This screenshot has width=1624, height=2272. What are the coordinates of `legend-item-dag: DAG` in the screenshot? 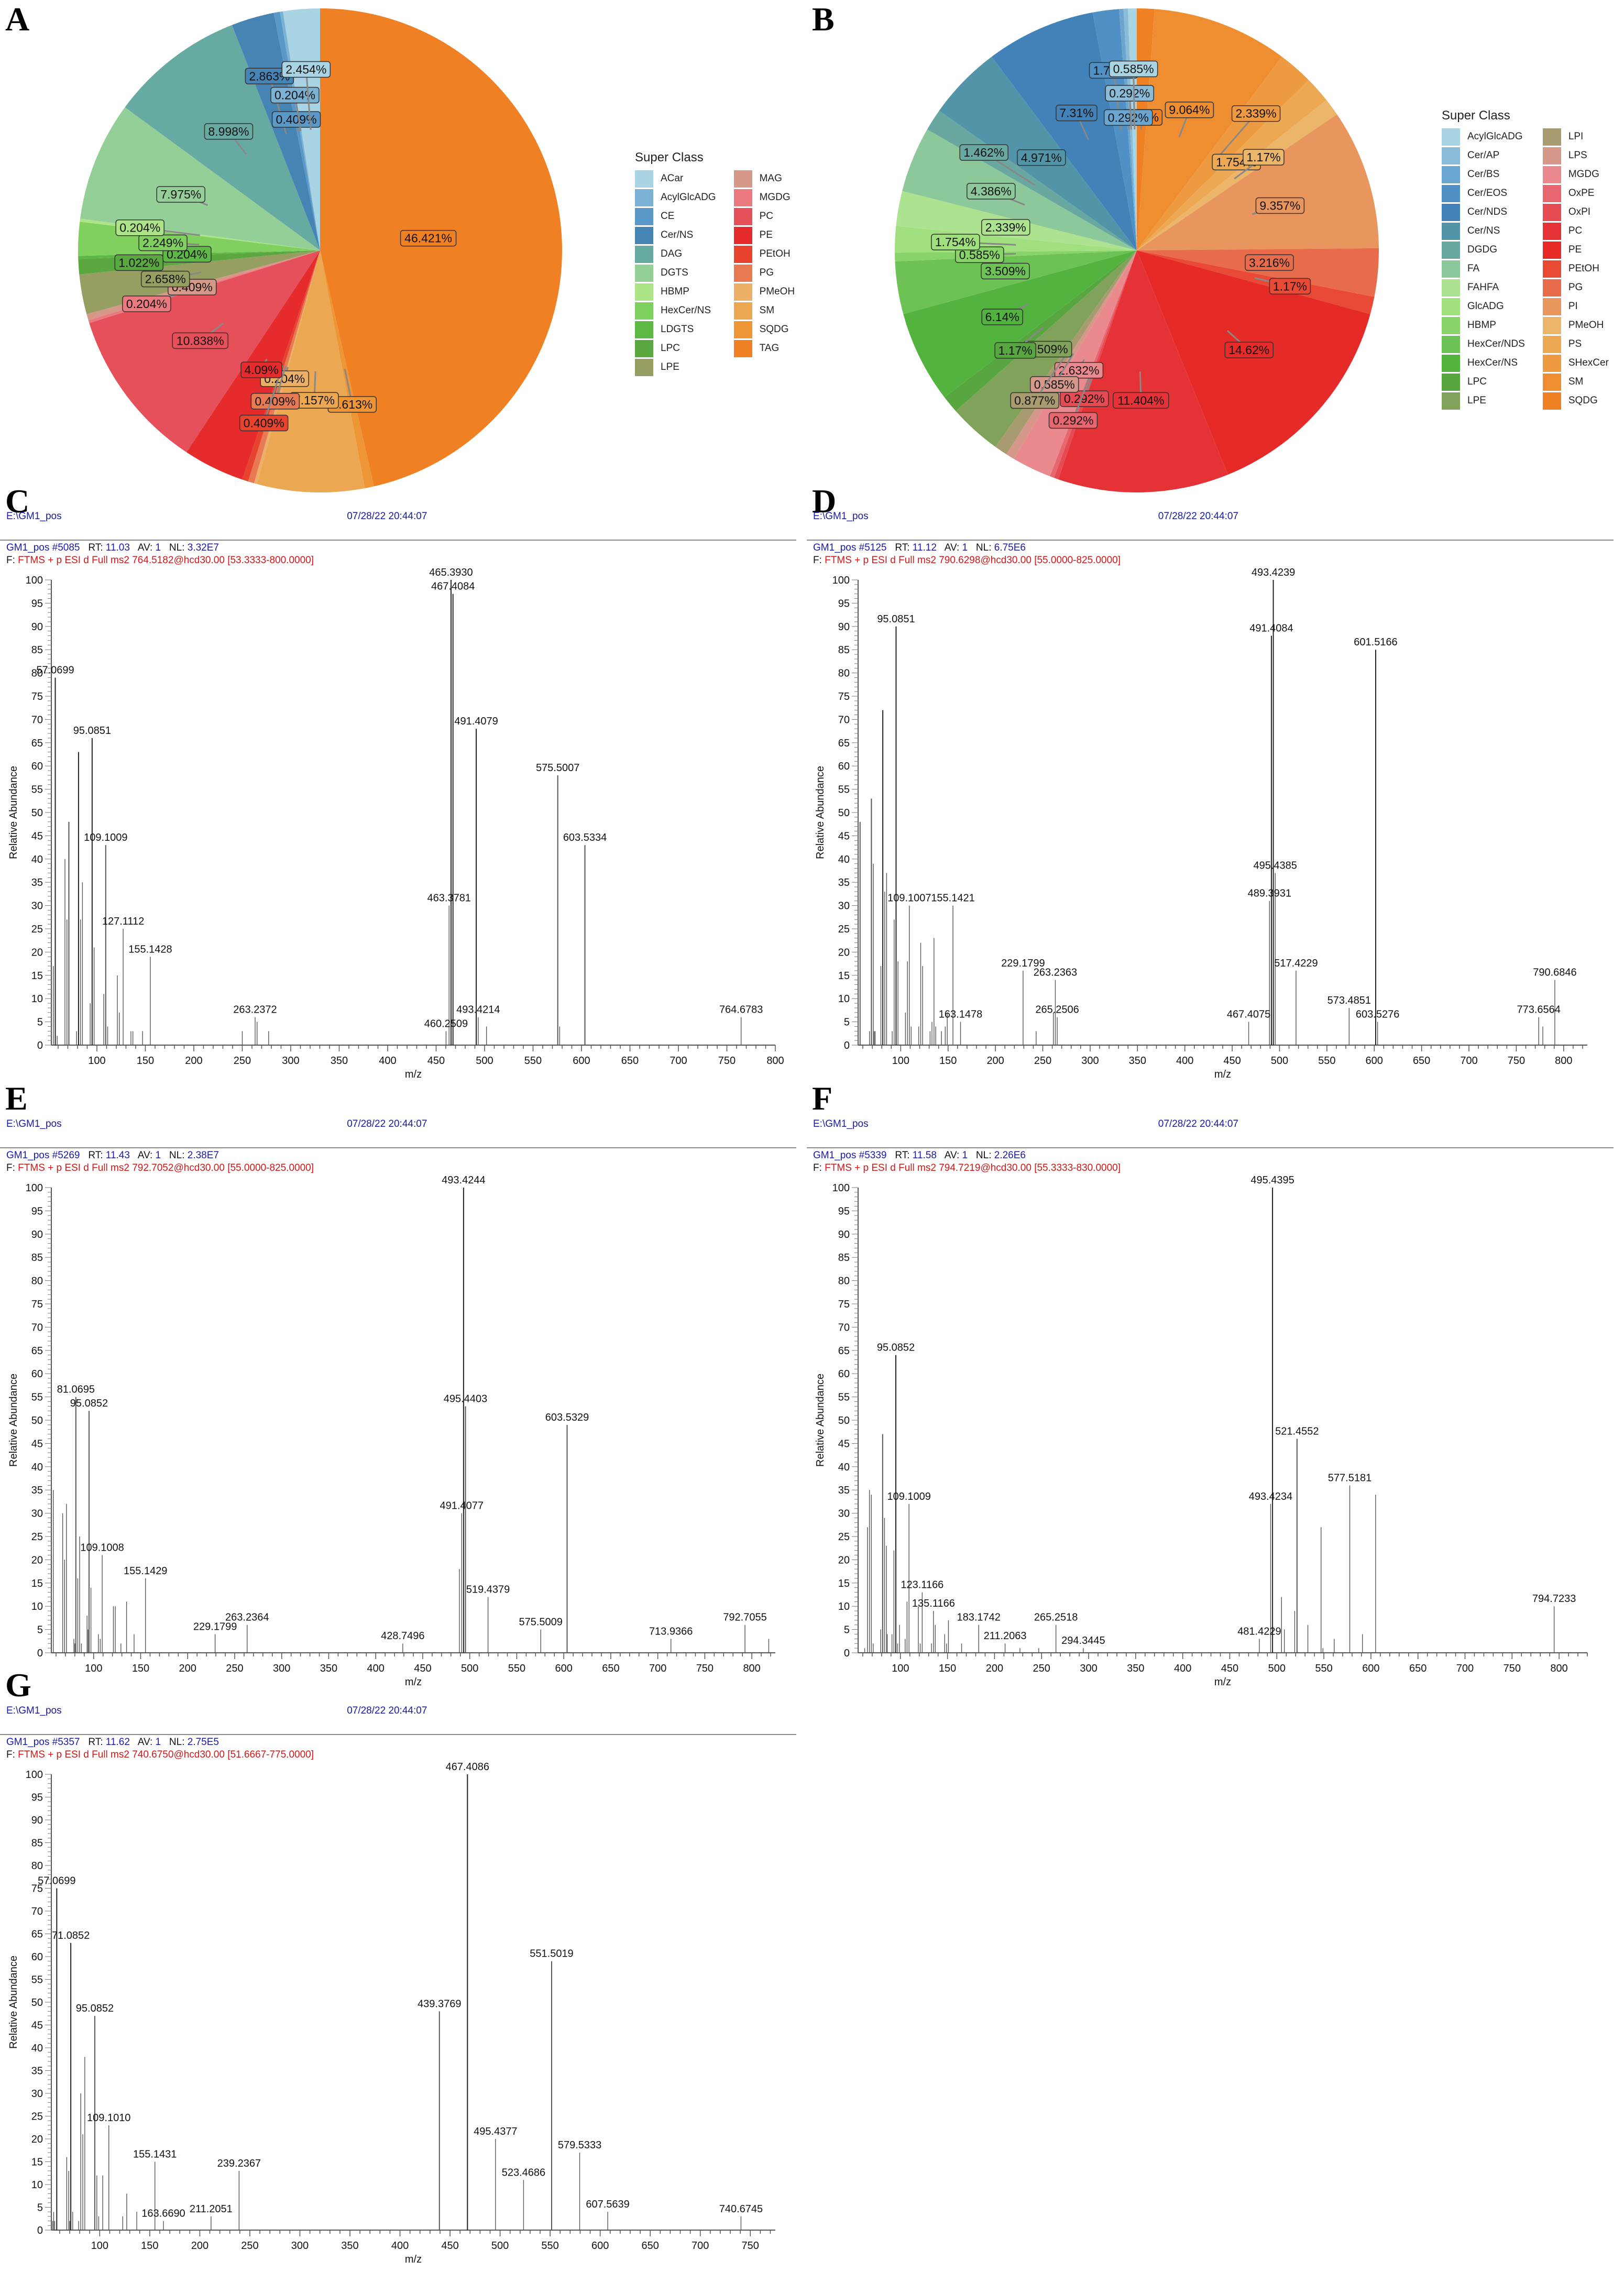 It's located at (675, 254).